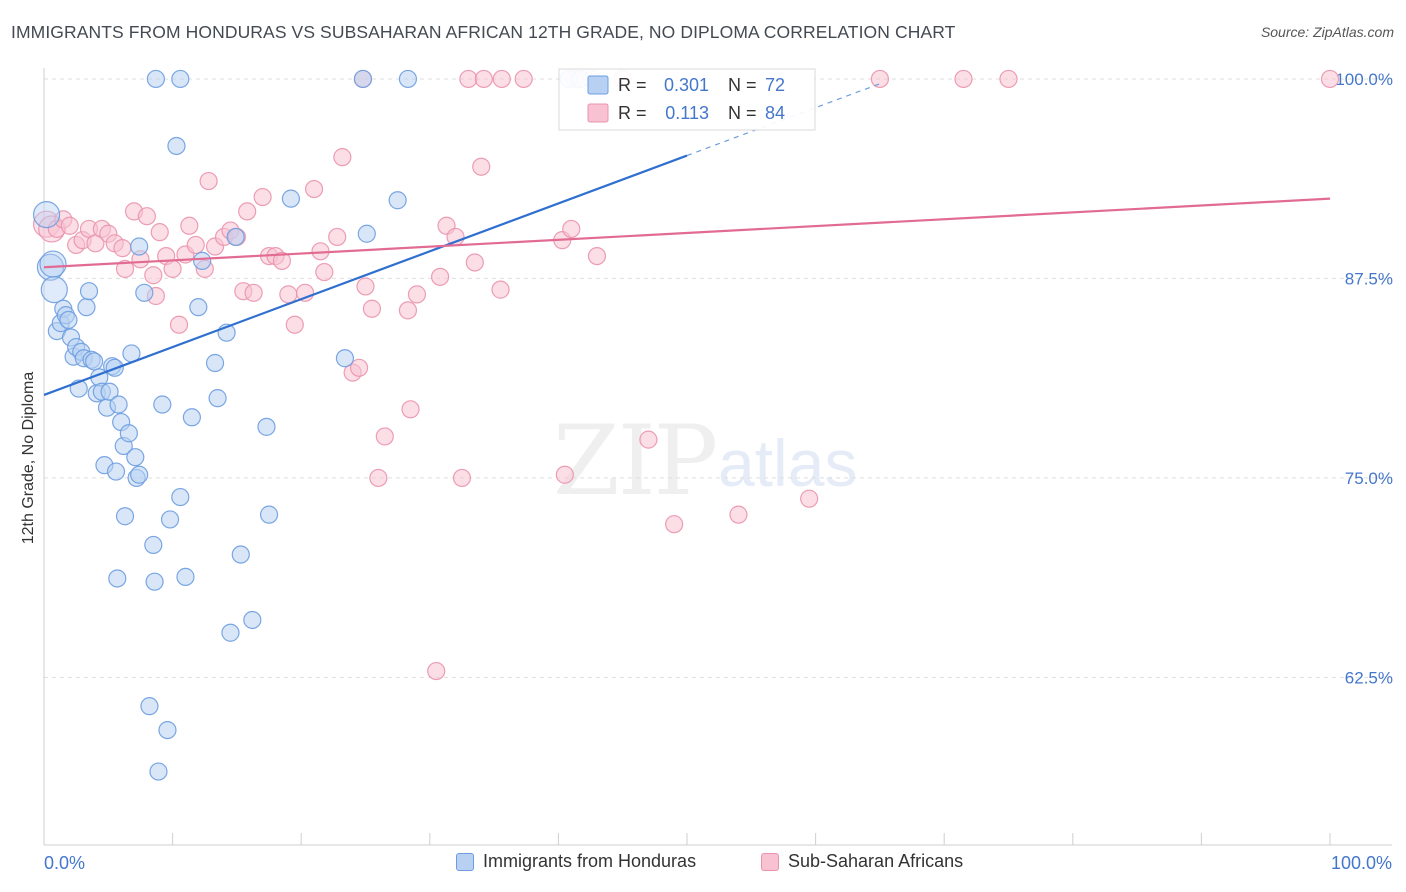 Image resolution: width=1406 pixels, height=892 pixels. What do you see at coordinates (775, 85) in the screenshot?
I see `stats-n-value: 72` at bounding box center [775, 85].